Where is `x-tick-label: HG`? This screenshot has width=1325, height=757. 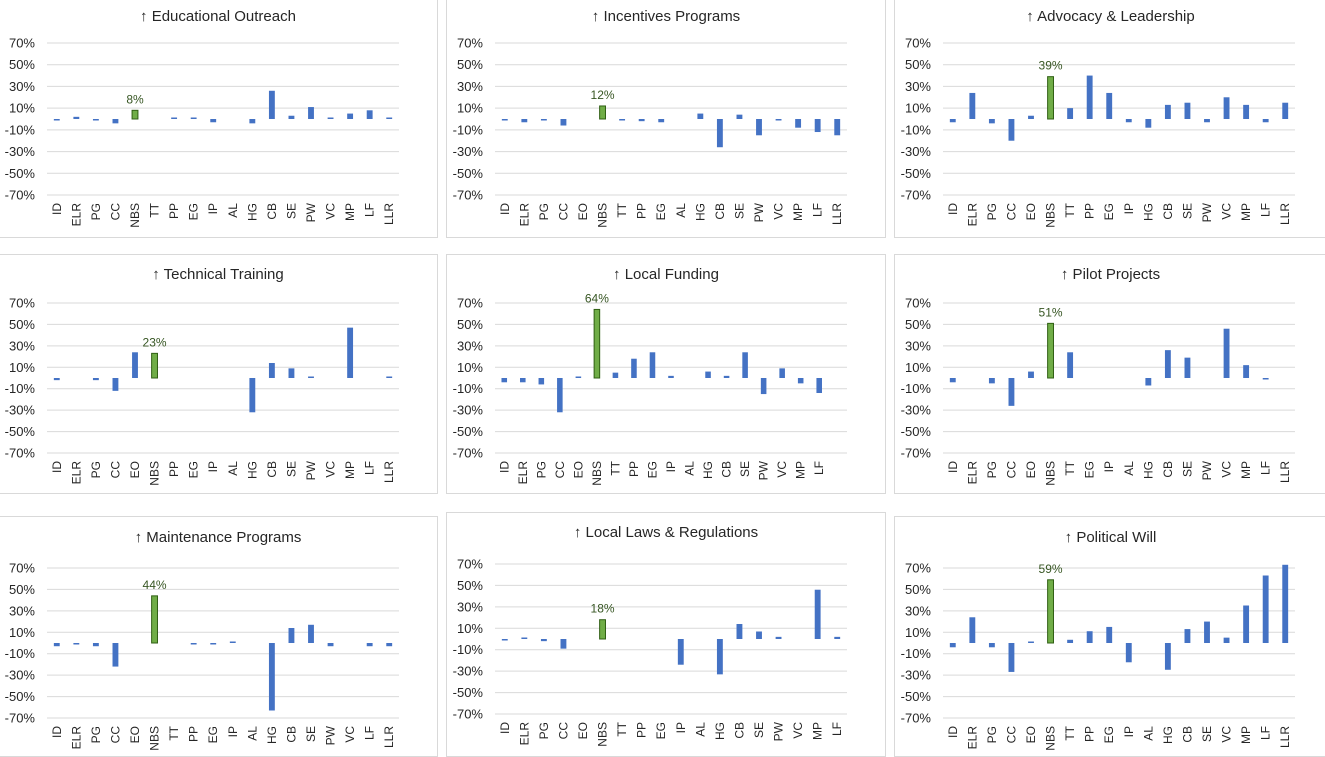 x-tick-label: HG is located at coordinates (720, 731).